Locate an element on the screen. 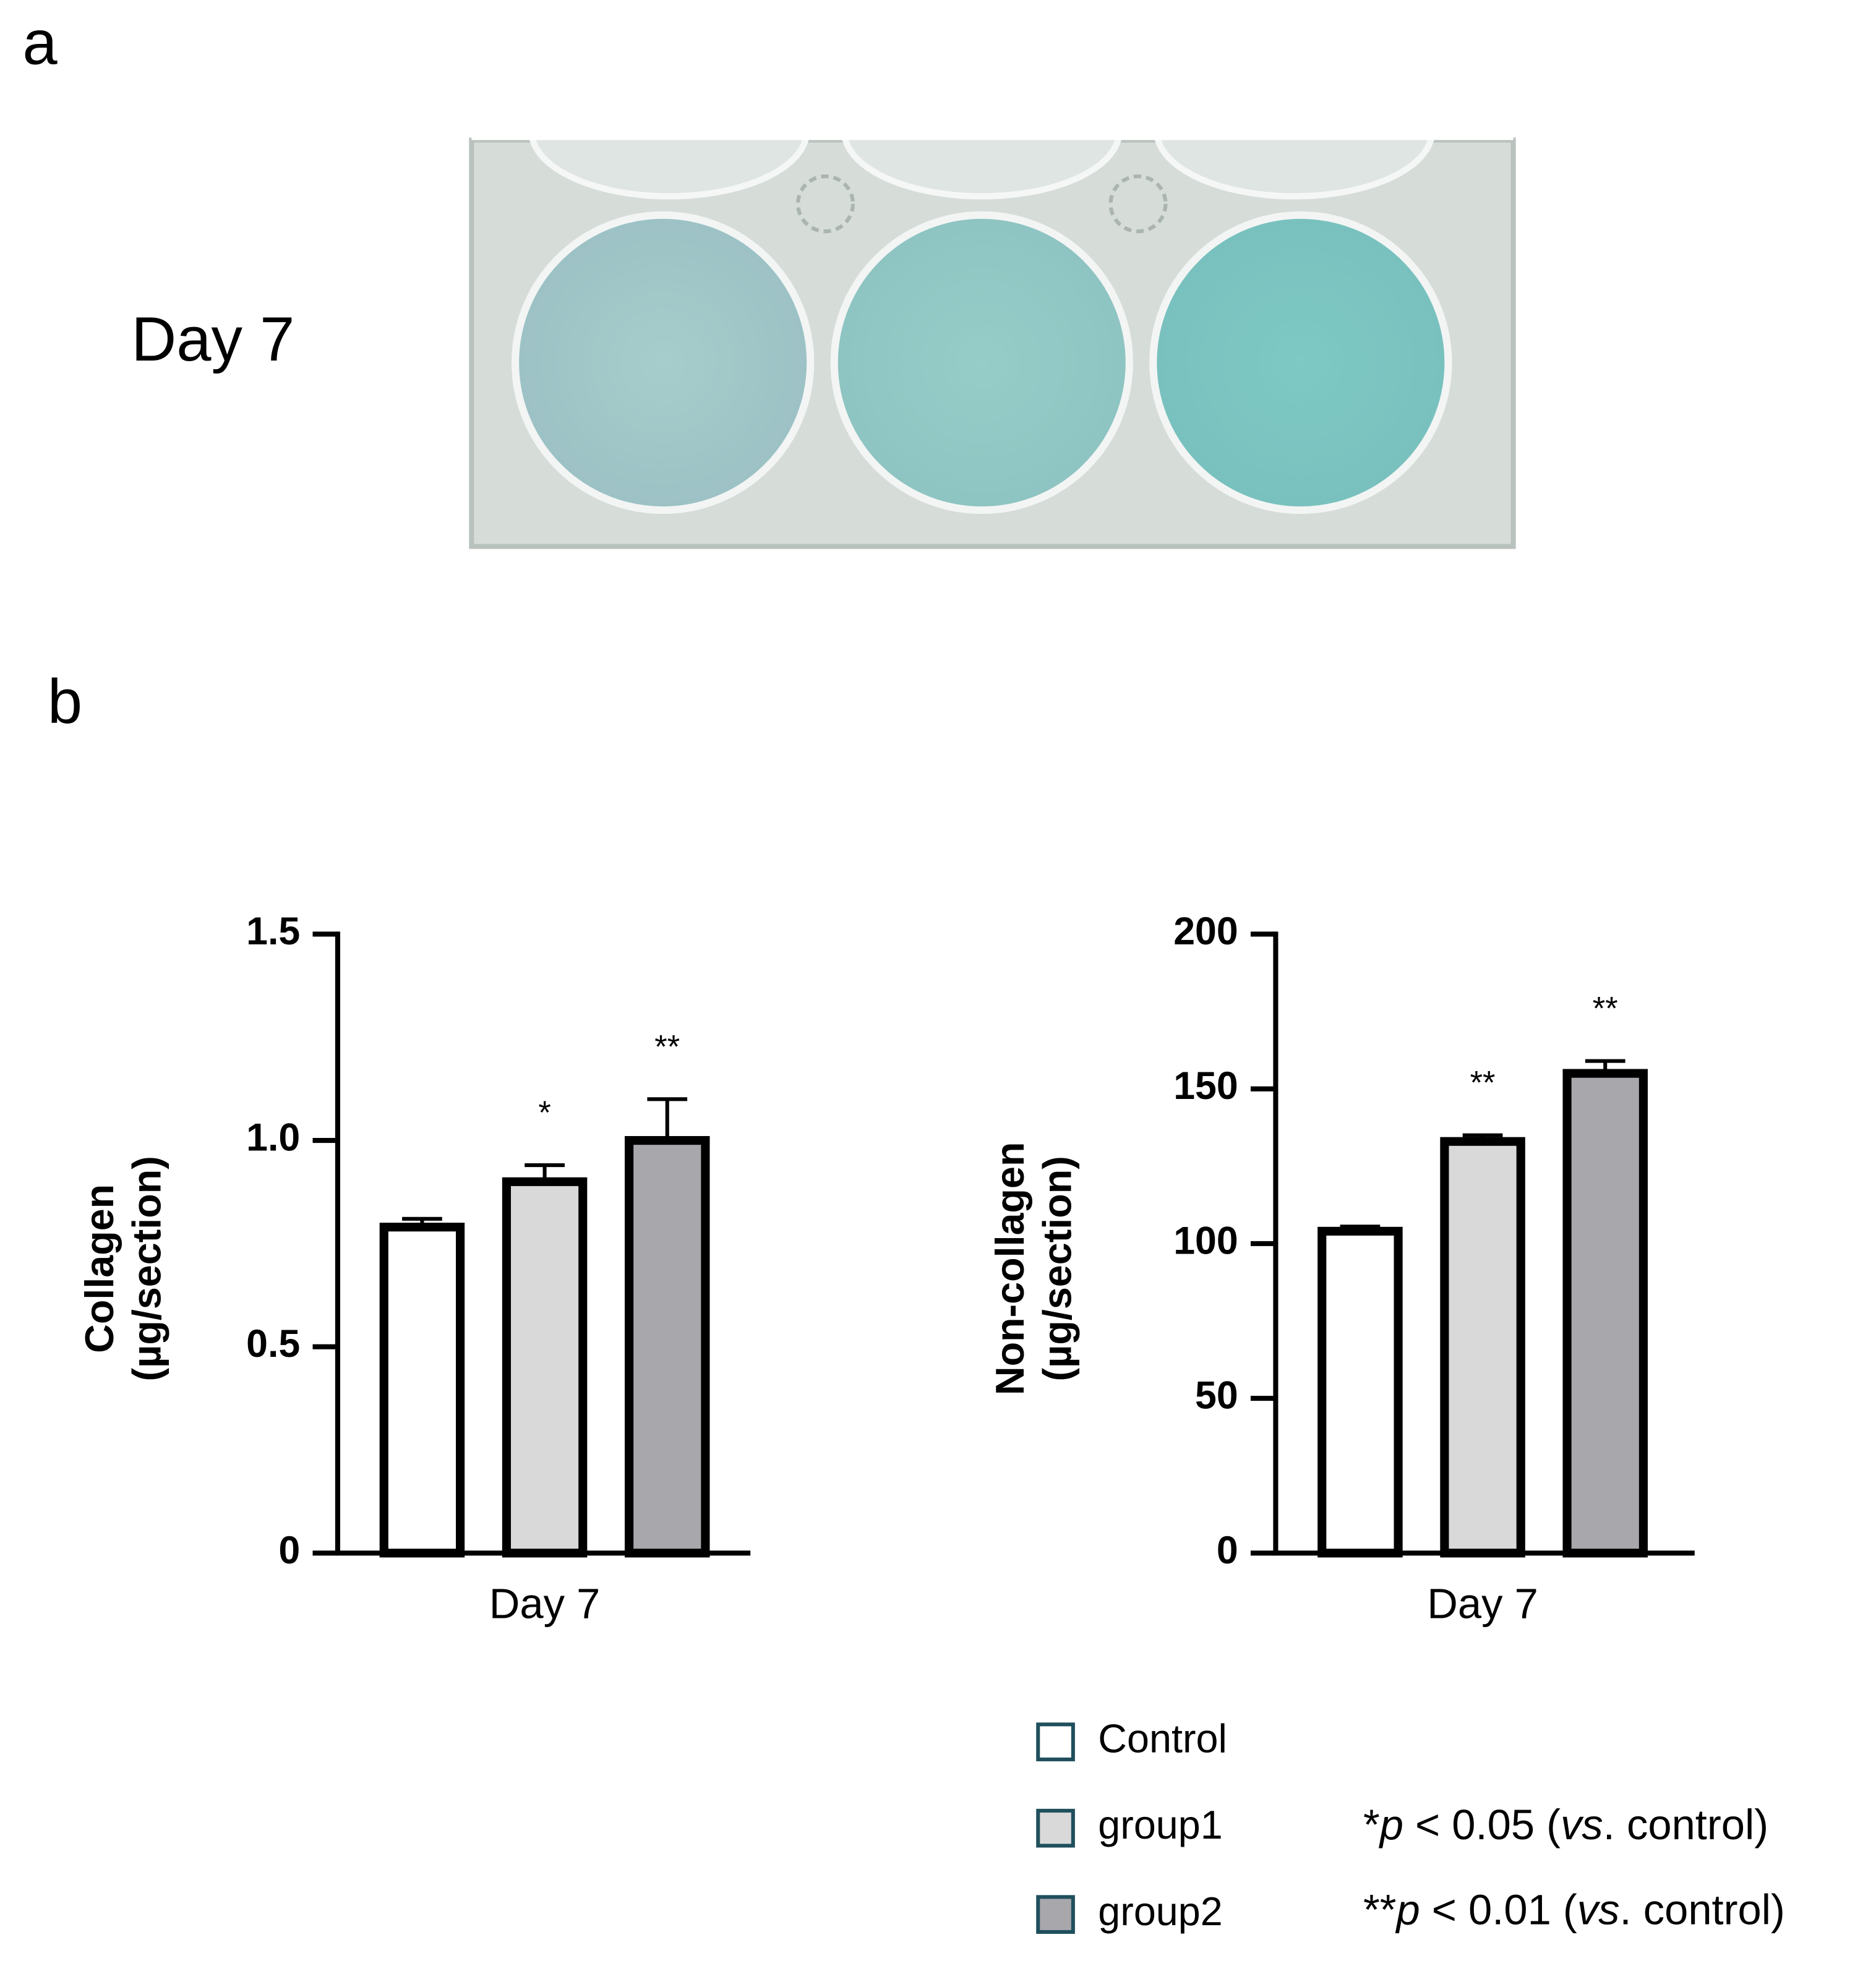  note: *p < 0.05 (vs. control) is located at coordinates (1565, 1825).